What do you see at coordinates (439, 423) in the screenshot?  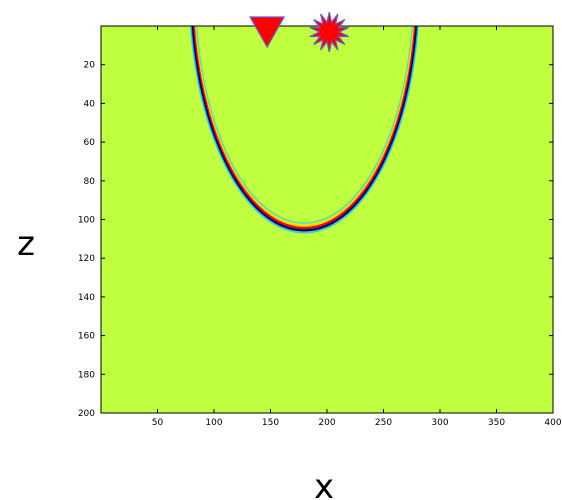 I see `x-tick-label: 300` at bounding box center [439, 423].